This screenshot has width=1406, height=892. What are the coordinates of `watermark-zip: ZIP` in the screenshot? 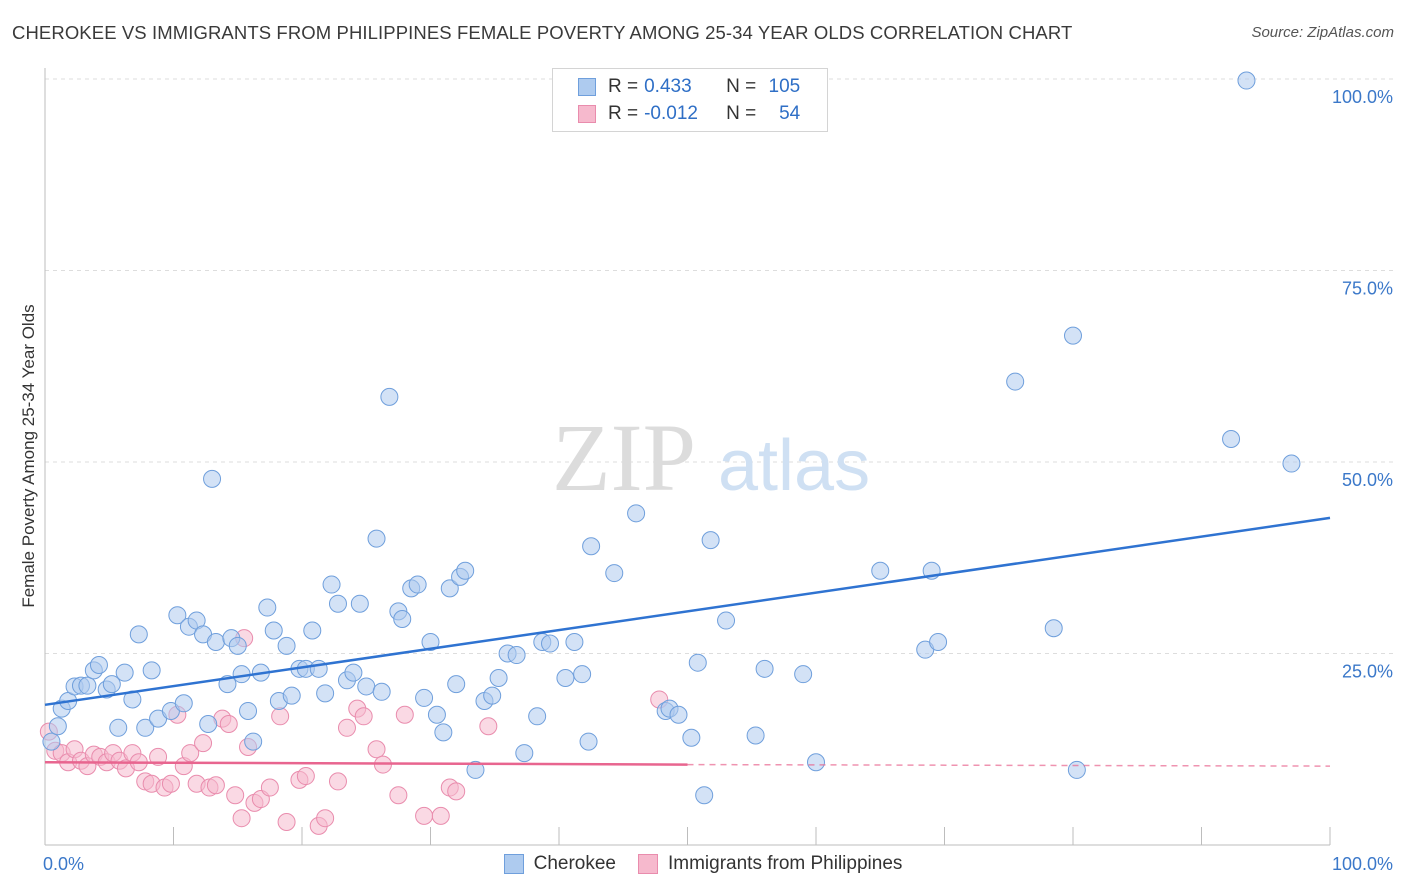 It's located at (624, 457).